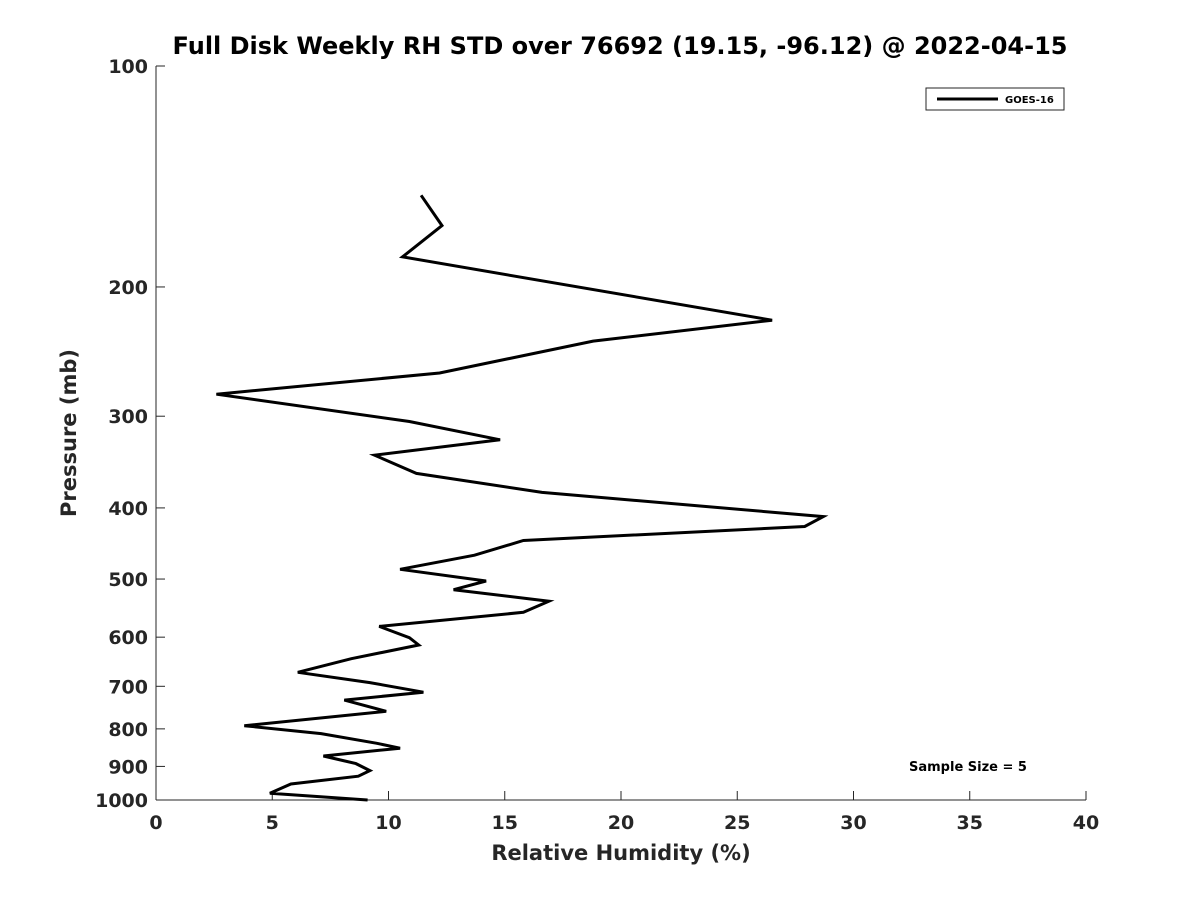  I want to click on y-tick-label: 800, so click(128, 730).